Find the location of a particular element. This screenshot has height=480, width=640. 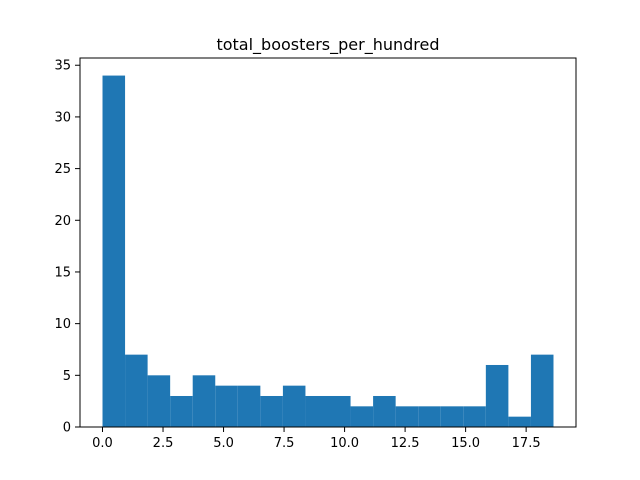

x-tick-label: 10.0 is located at coordinates (344, 443).